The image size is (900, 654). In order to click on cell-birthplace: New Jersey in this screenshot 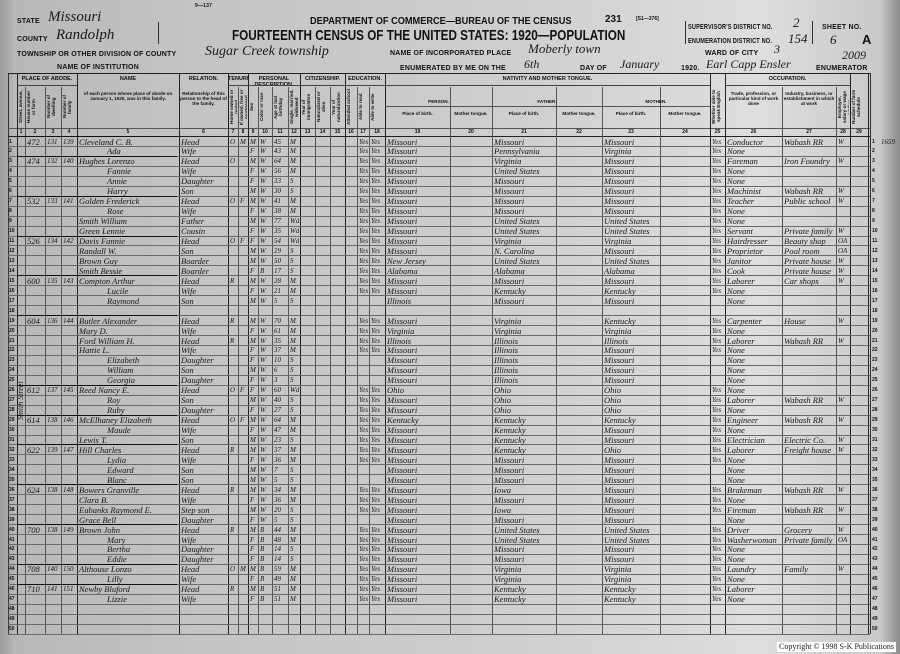, I will do `click(406, 261)`.